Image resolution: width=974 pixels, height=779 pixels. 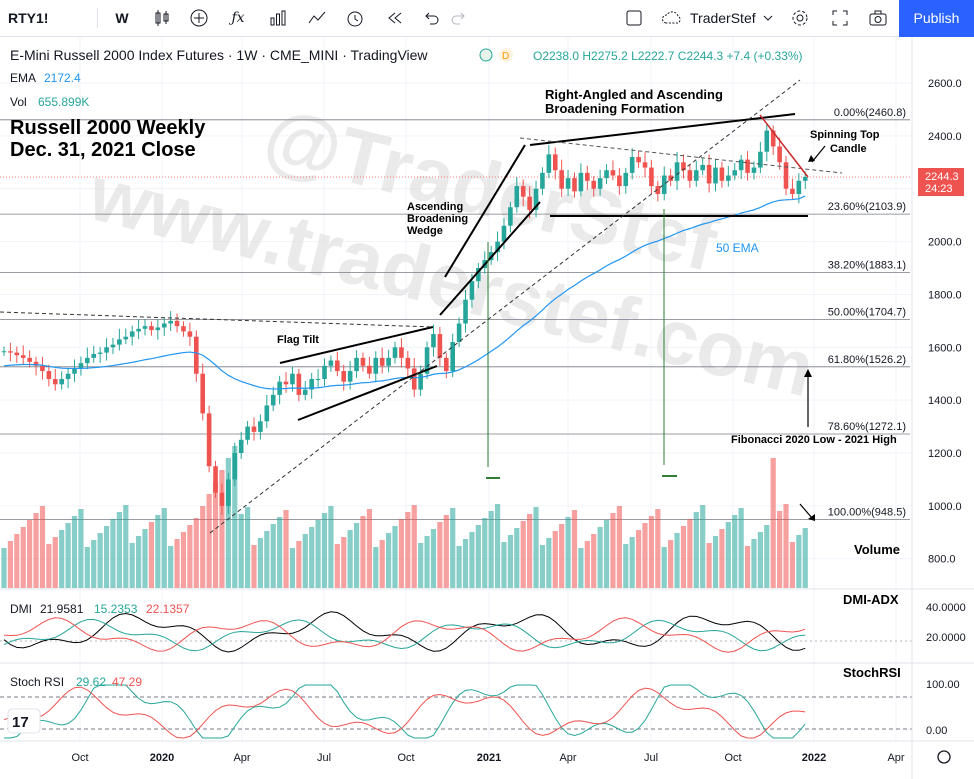 I want to click on chevron-down-icon, so click(x=768, y=18).